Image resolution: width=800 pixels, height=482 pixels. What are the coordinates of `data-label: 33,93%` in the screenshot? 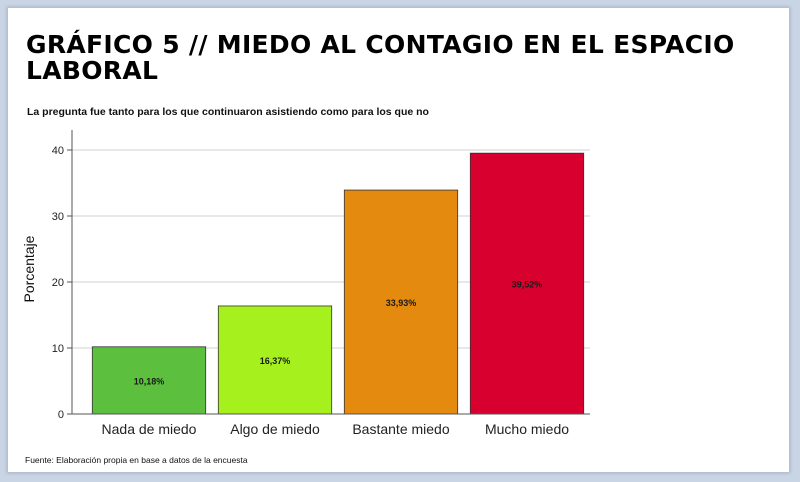 It's located at (401, 303).